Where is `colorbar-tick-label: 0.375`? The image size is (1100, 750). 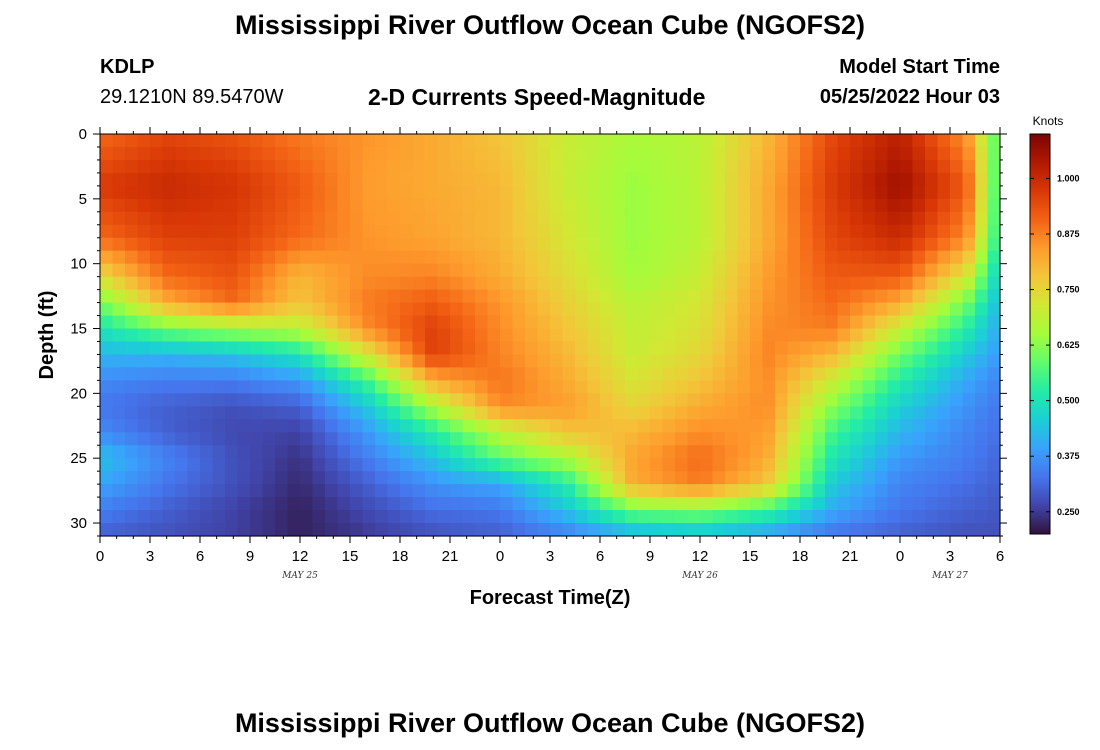
colorbar-tick-label: 0.375 is located at coordinates (1068, 456).